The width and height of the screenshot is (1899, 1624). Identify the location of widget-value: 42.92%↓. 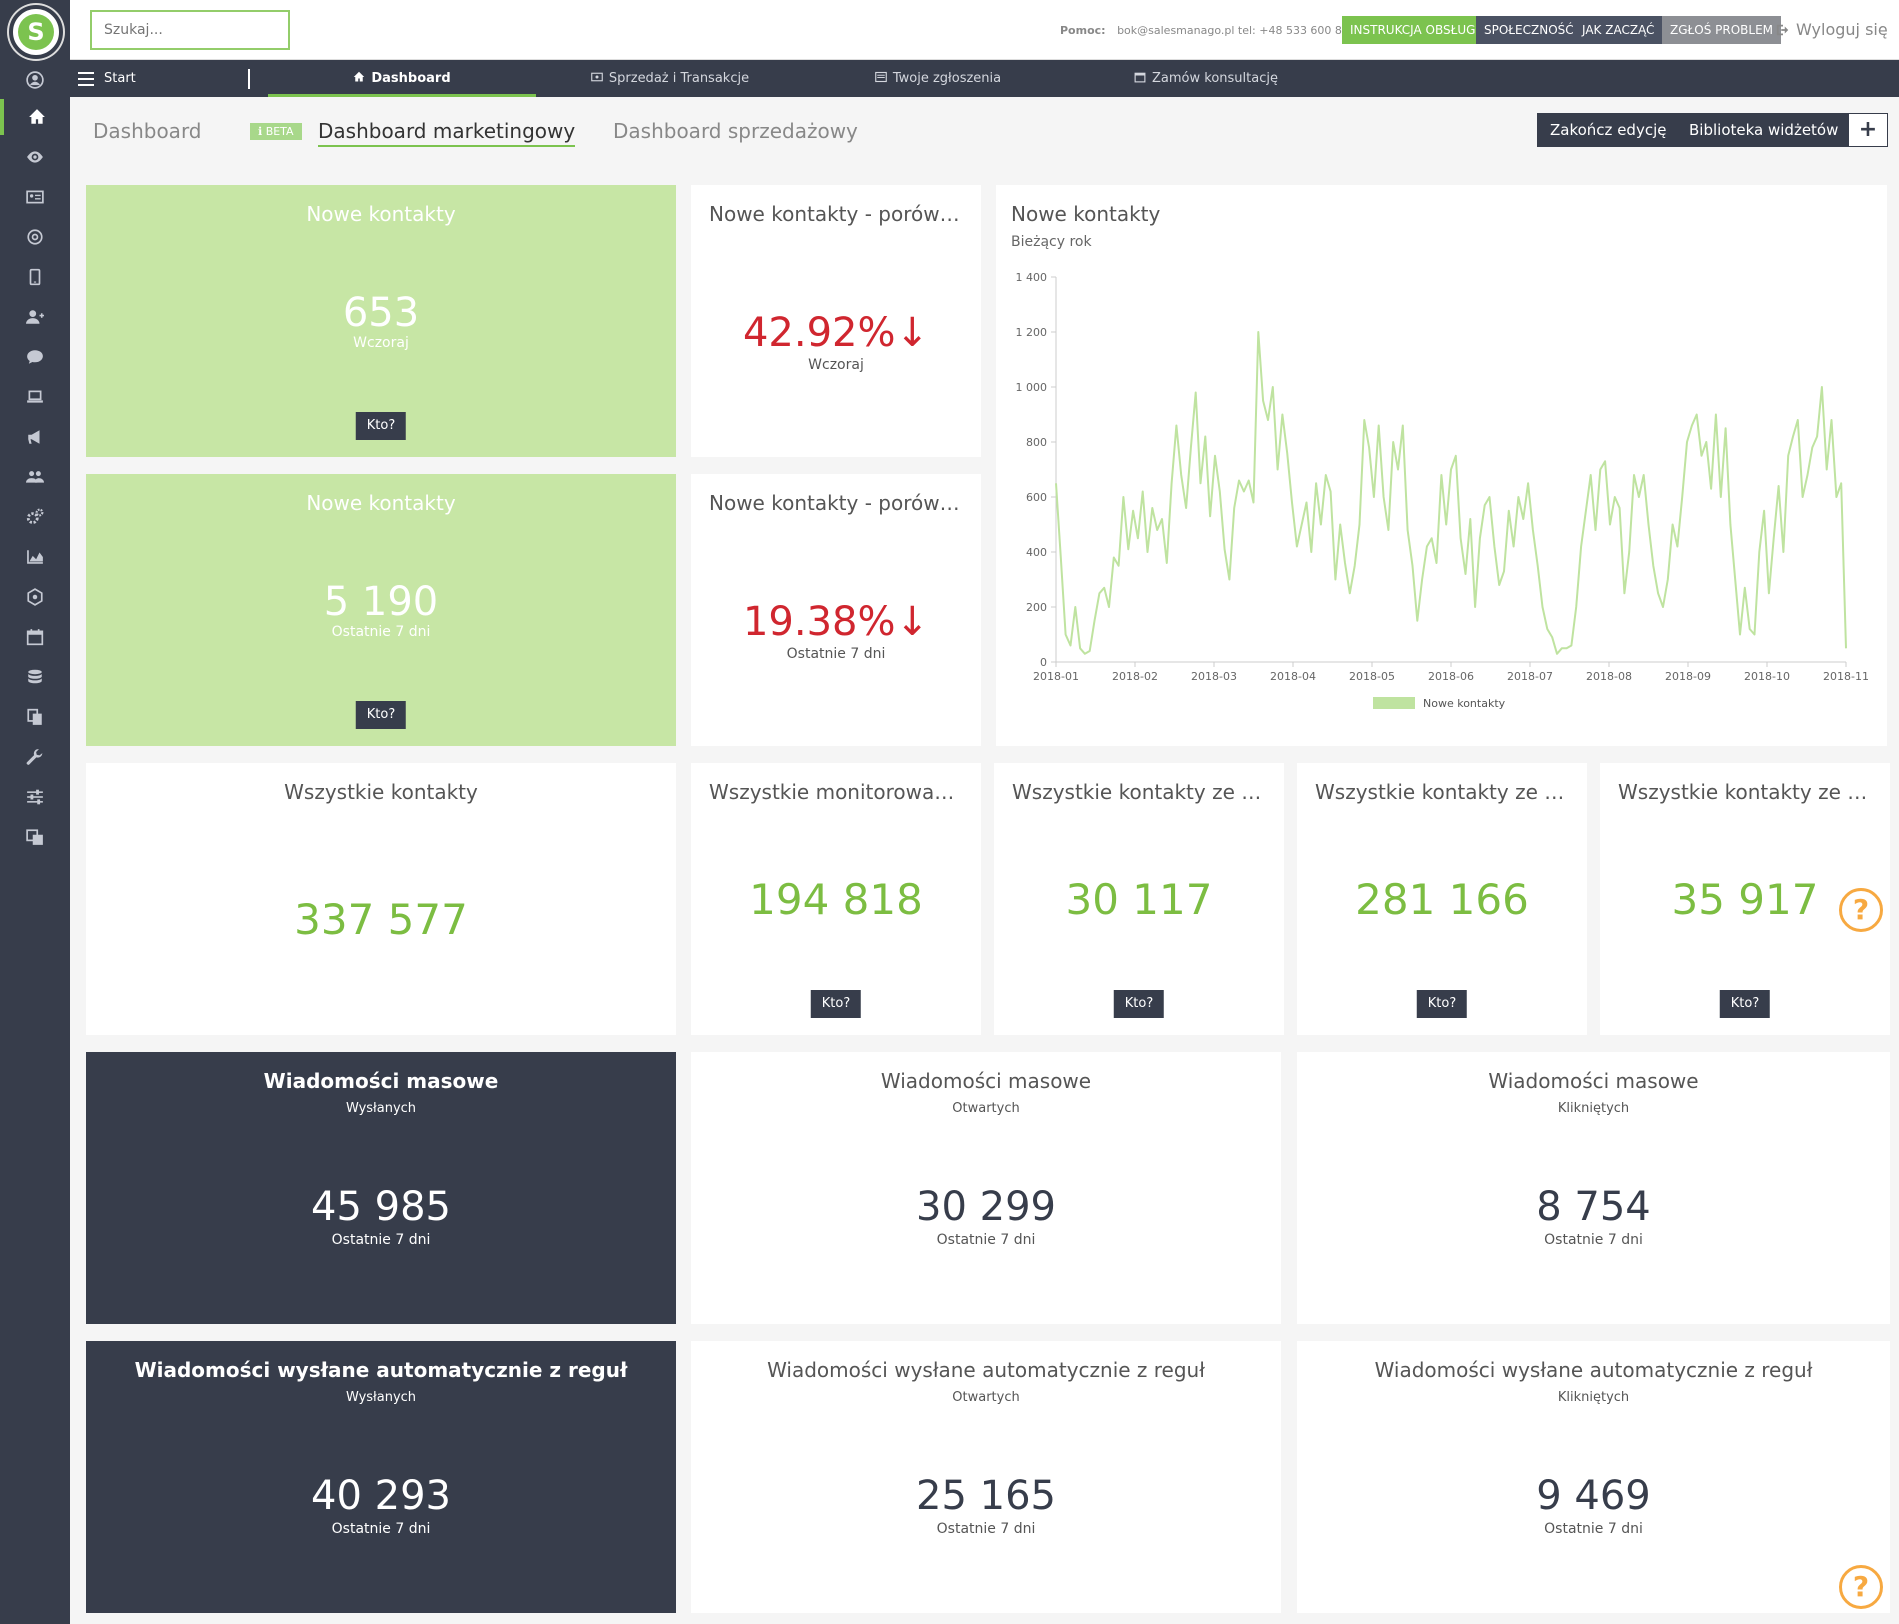
(836, 333).